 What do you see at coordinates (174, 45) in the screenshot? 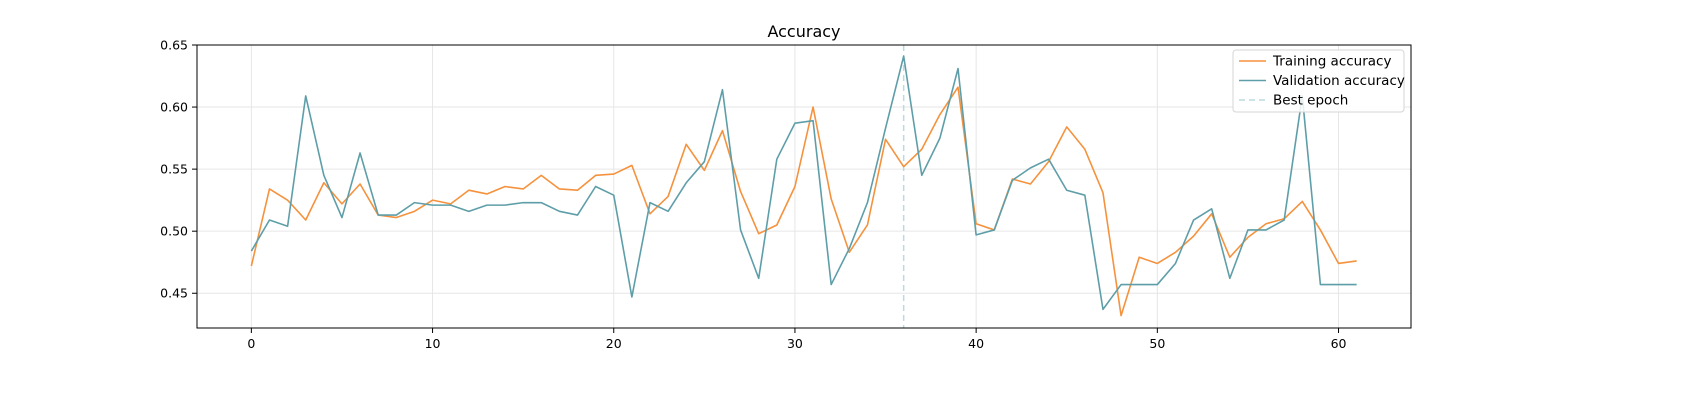
I see `y-tick-label: 0.65` at bounding box center [174, 45].